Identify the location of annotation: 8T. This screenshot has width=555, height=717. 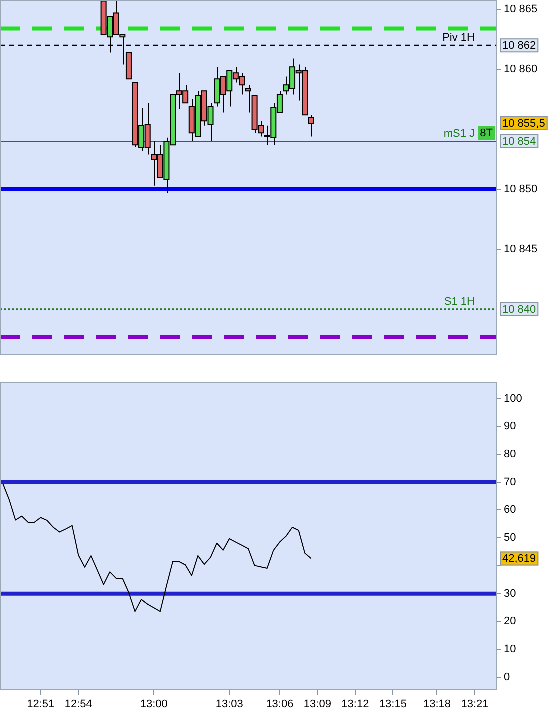
(487, 134).